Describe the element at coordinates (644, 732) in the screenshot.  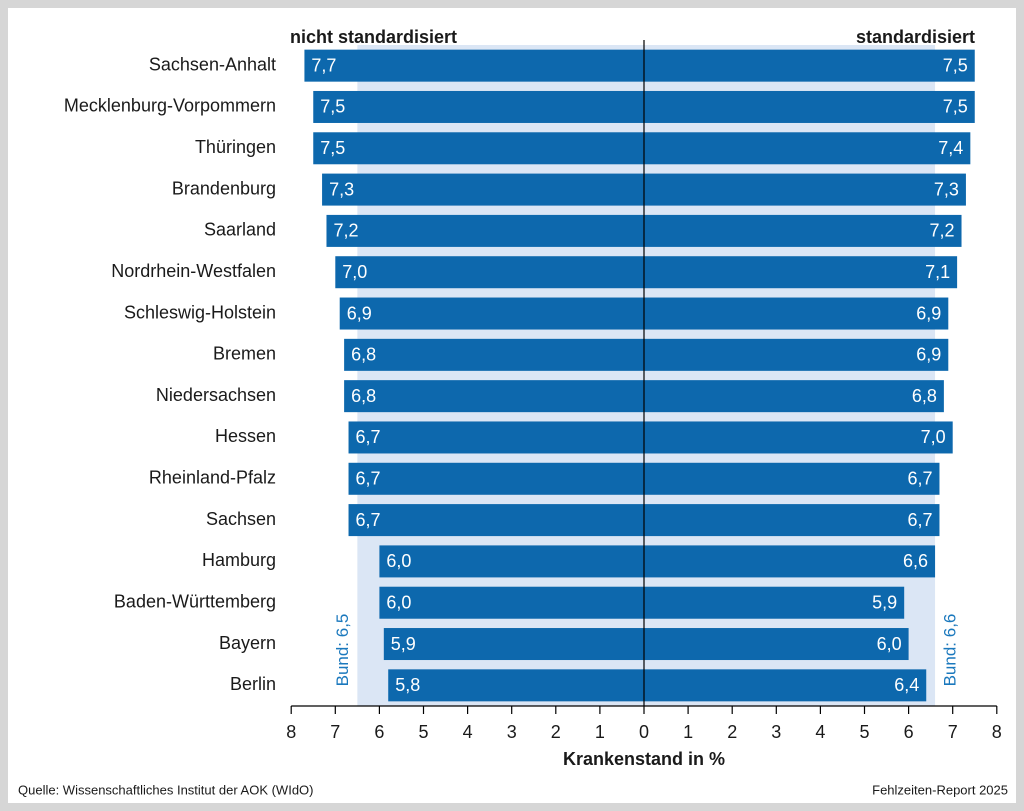
I see `x-tick-label: 0` at that location.